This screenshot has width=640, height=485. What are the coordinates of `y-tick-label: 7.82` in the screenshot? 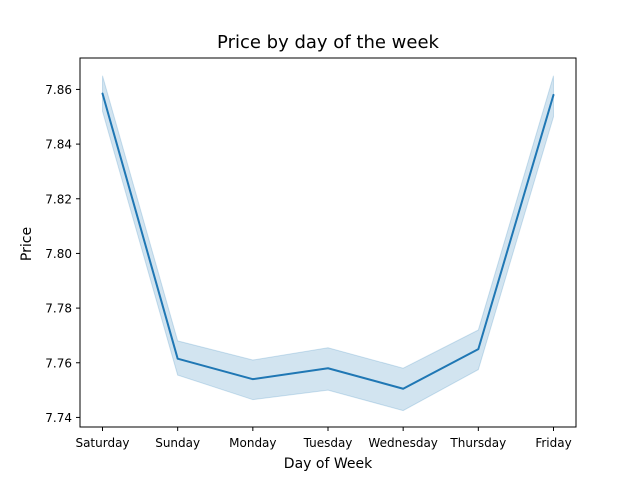 It's located at (58, 199).